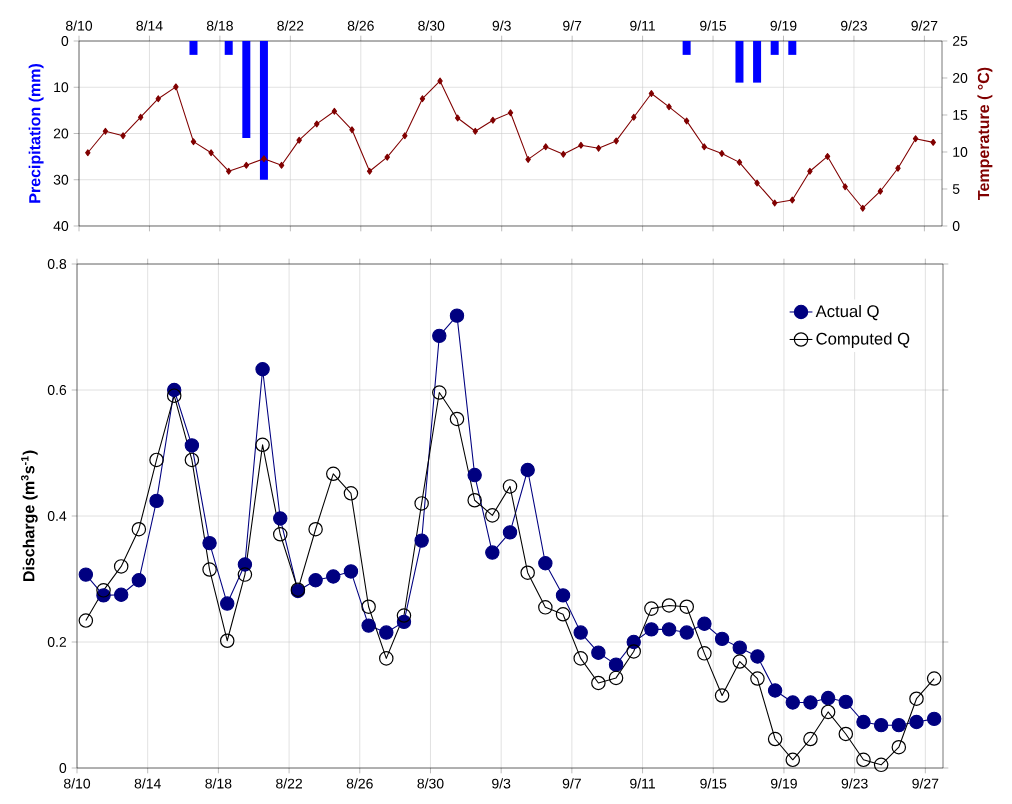  Describe the element at coordinates (431, 25) in the screenshot. I see `x-tick-label: 8/30` at that location.